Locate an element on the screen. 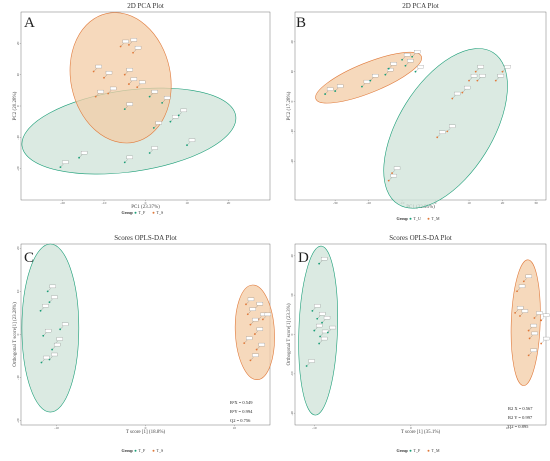  confidence-ellipse-t-m is located at coordinates (525, 322).